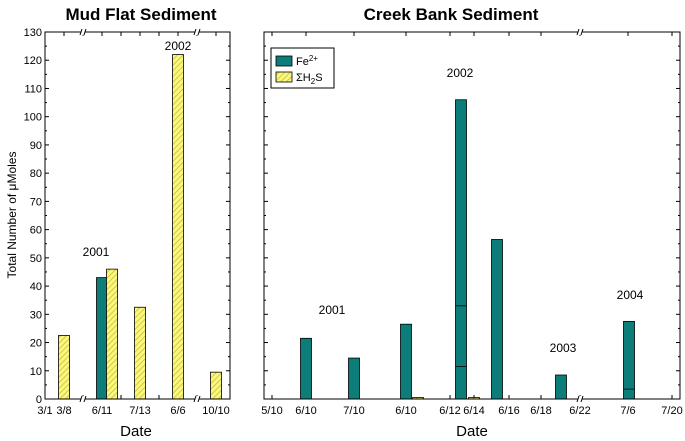 The width and height of the screenshot is (685, 441). What do you see at coordinates (44, 411) in the screenshot?
I see `x-tick-label: 3/1` at bounding box center [44, 411].